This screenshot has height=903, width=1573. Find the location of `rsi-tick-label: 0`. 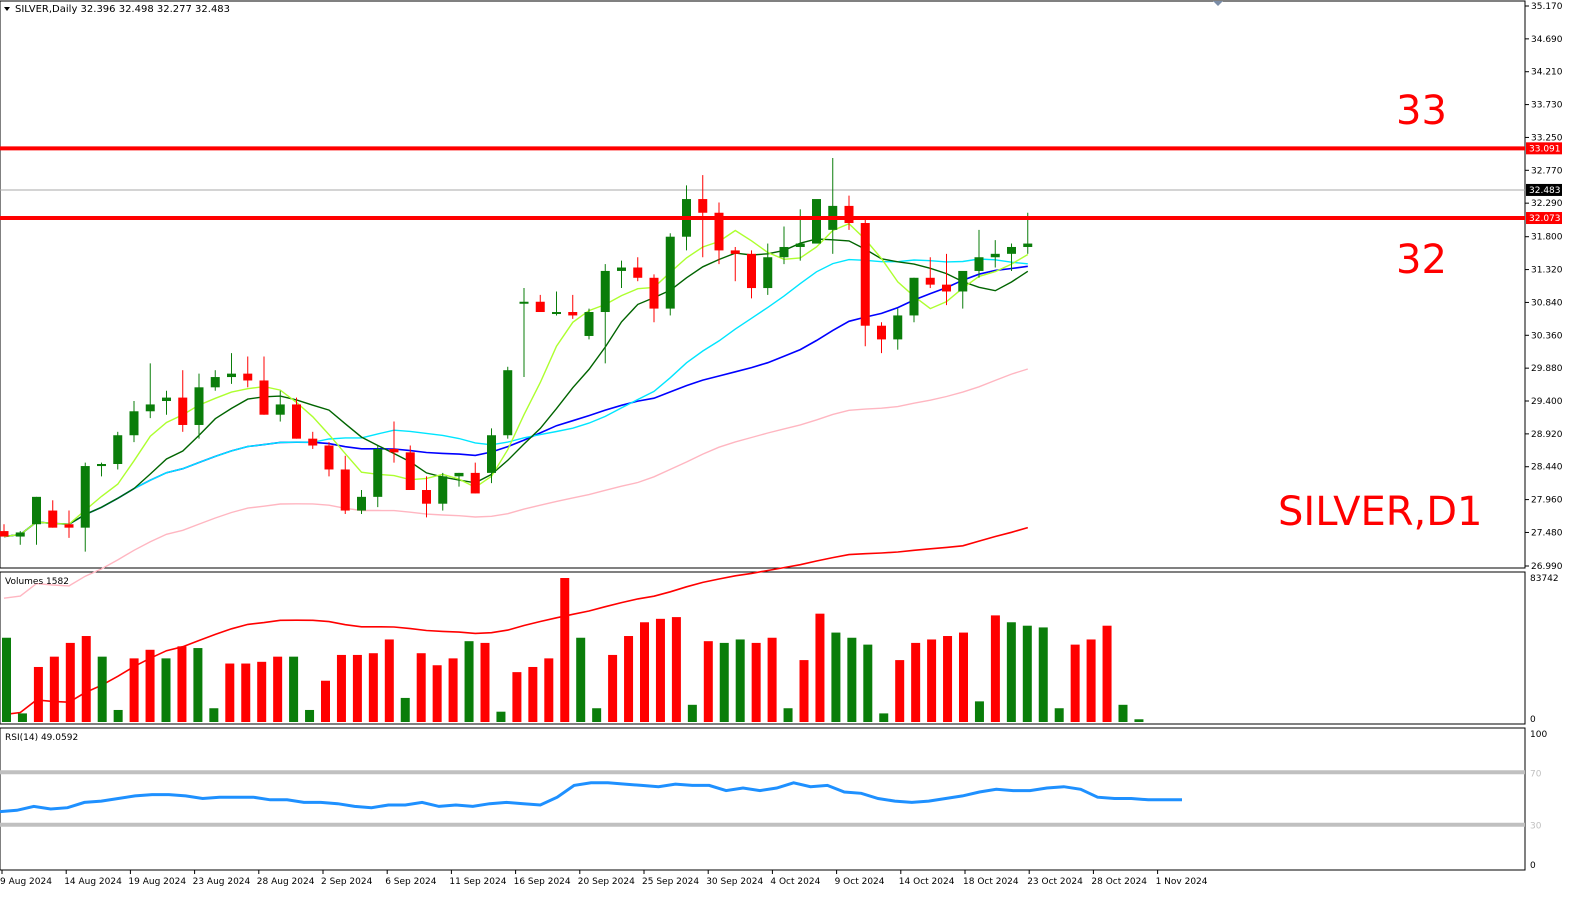

rsi-tick-label: 0 is located at coordinates (1533, 866).